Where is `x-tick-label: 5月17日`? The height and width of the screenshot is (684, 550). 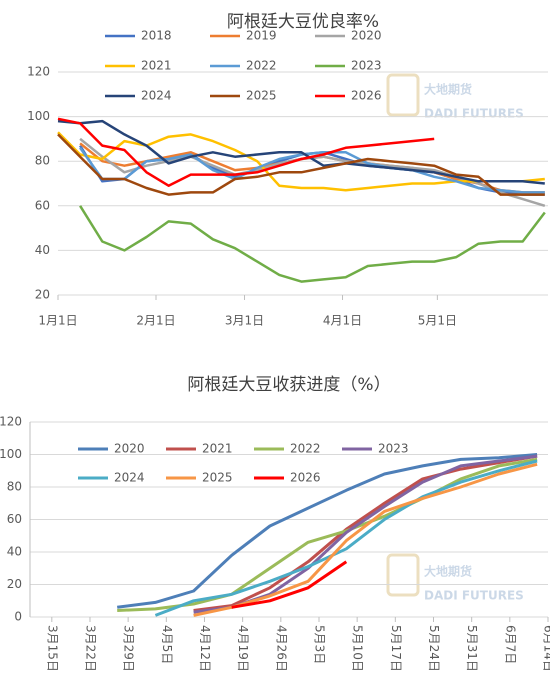
x-tick-label: 5月17日 is located at coordinates (396, 648).